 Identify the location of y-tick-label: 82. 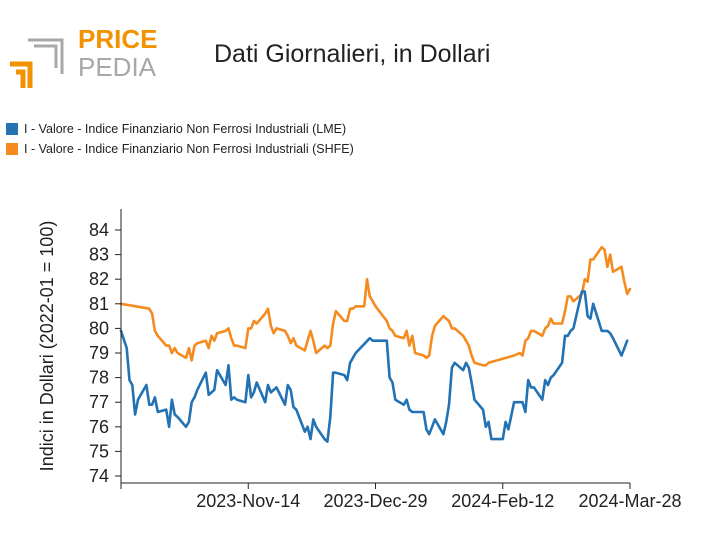
(99, 279).